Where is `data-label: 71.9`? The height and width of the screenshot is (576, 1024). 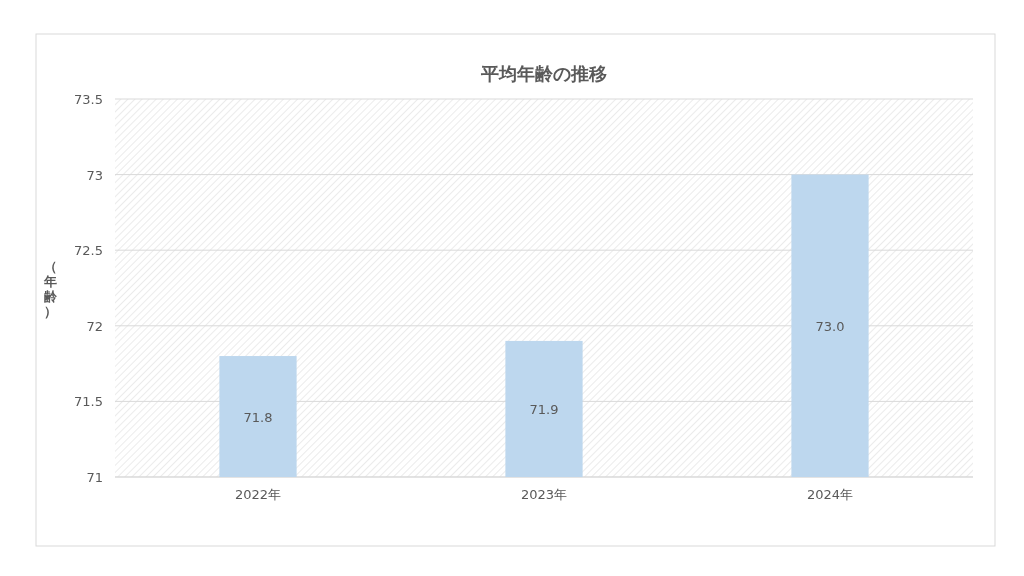 data-label: 71.9 is located at coordinates (544, 409).